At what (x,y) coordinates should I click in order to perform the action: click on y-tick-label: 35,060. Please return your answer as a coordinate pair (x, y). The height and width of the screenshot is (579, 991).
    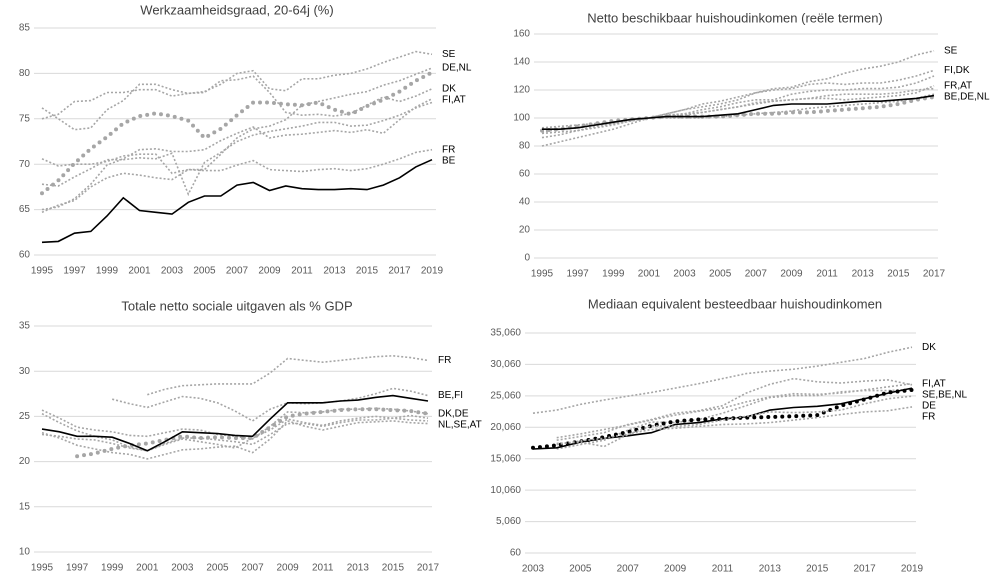
    Looking at the image, I should click on (505, 333).